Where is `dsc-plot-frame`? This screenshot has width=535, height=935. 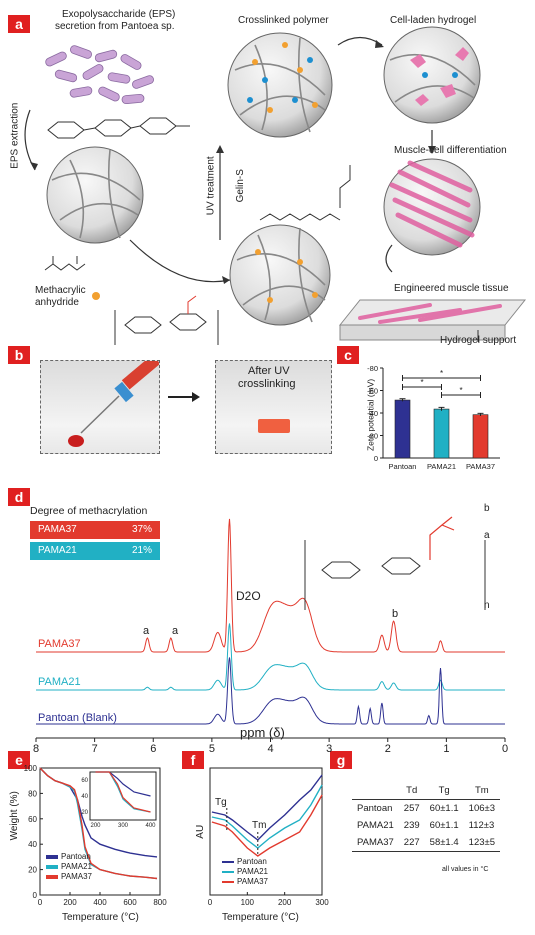
dsc-plot-frame is located at coordinates (266, 831).